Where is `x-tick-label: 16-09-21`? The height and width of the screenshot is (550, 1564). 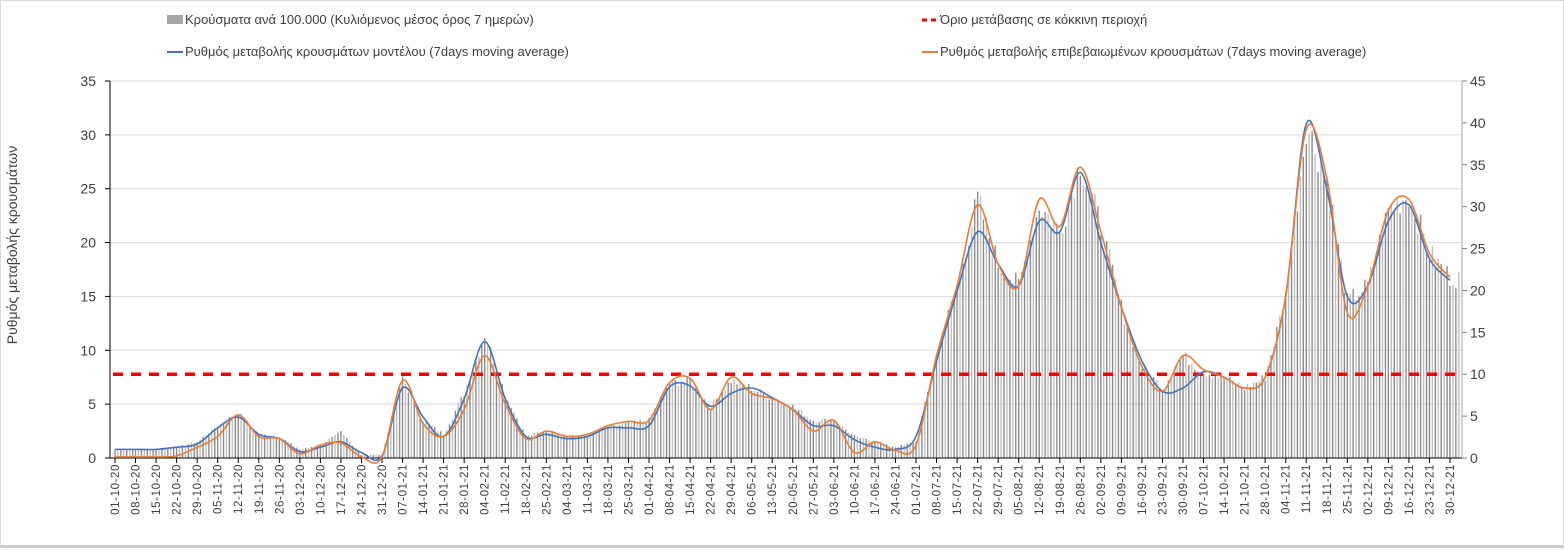
x-tick-label: 16-09-21 is located at coordinates (1143, 489).